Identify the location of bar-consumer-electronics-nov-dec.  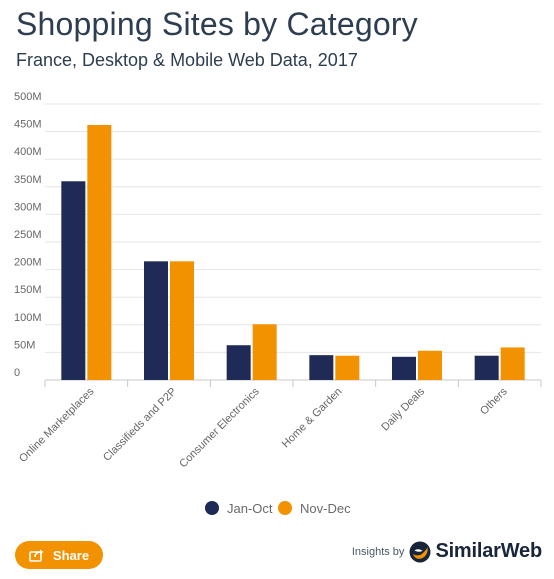
(264, 352).